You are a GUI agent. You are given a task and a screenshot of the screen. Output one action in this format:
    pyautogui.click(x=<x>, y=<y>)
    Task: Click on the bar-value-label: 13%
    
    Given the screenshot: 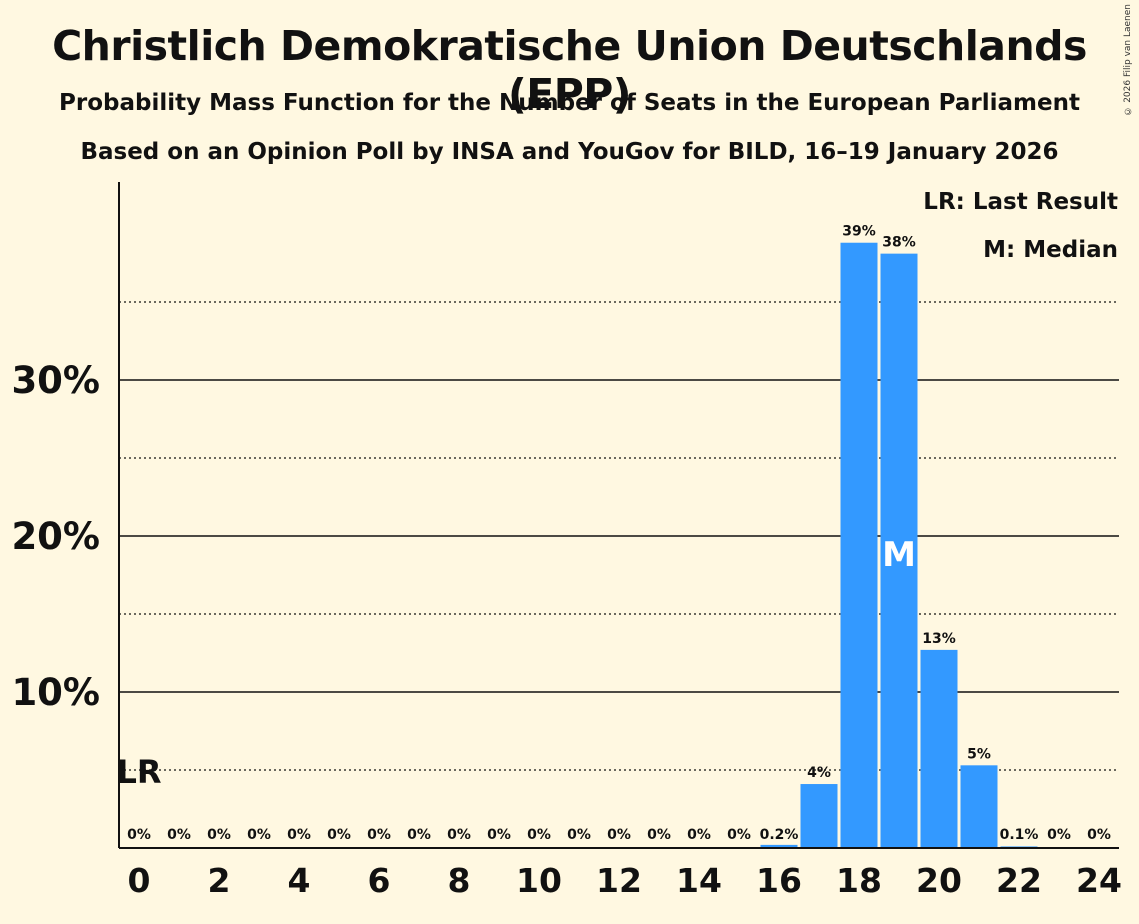 What is the action you would take?
    pyautogui.click(x=939, y=639)
    